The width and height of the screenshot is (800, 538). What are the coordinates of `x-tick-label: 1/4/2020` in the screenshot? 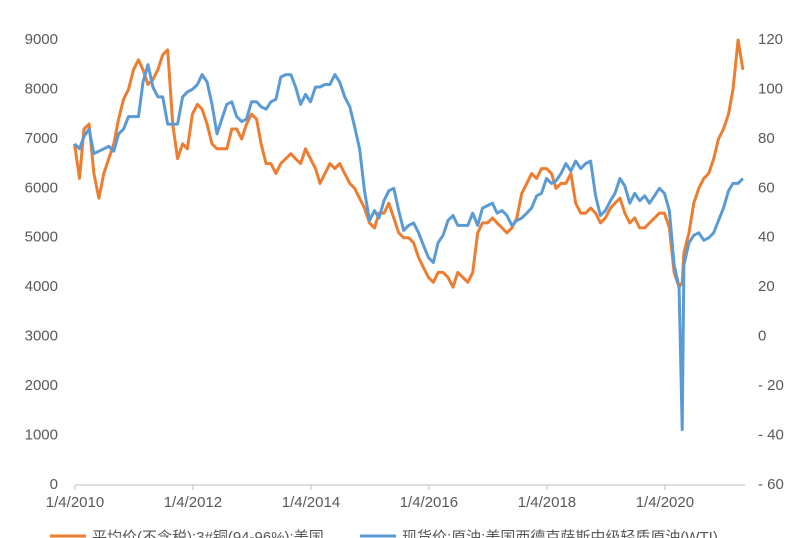 It's located at (665, 502).